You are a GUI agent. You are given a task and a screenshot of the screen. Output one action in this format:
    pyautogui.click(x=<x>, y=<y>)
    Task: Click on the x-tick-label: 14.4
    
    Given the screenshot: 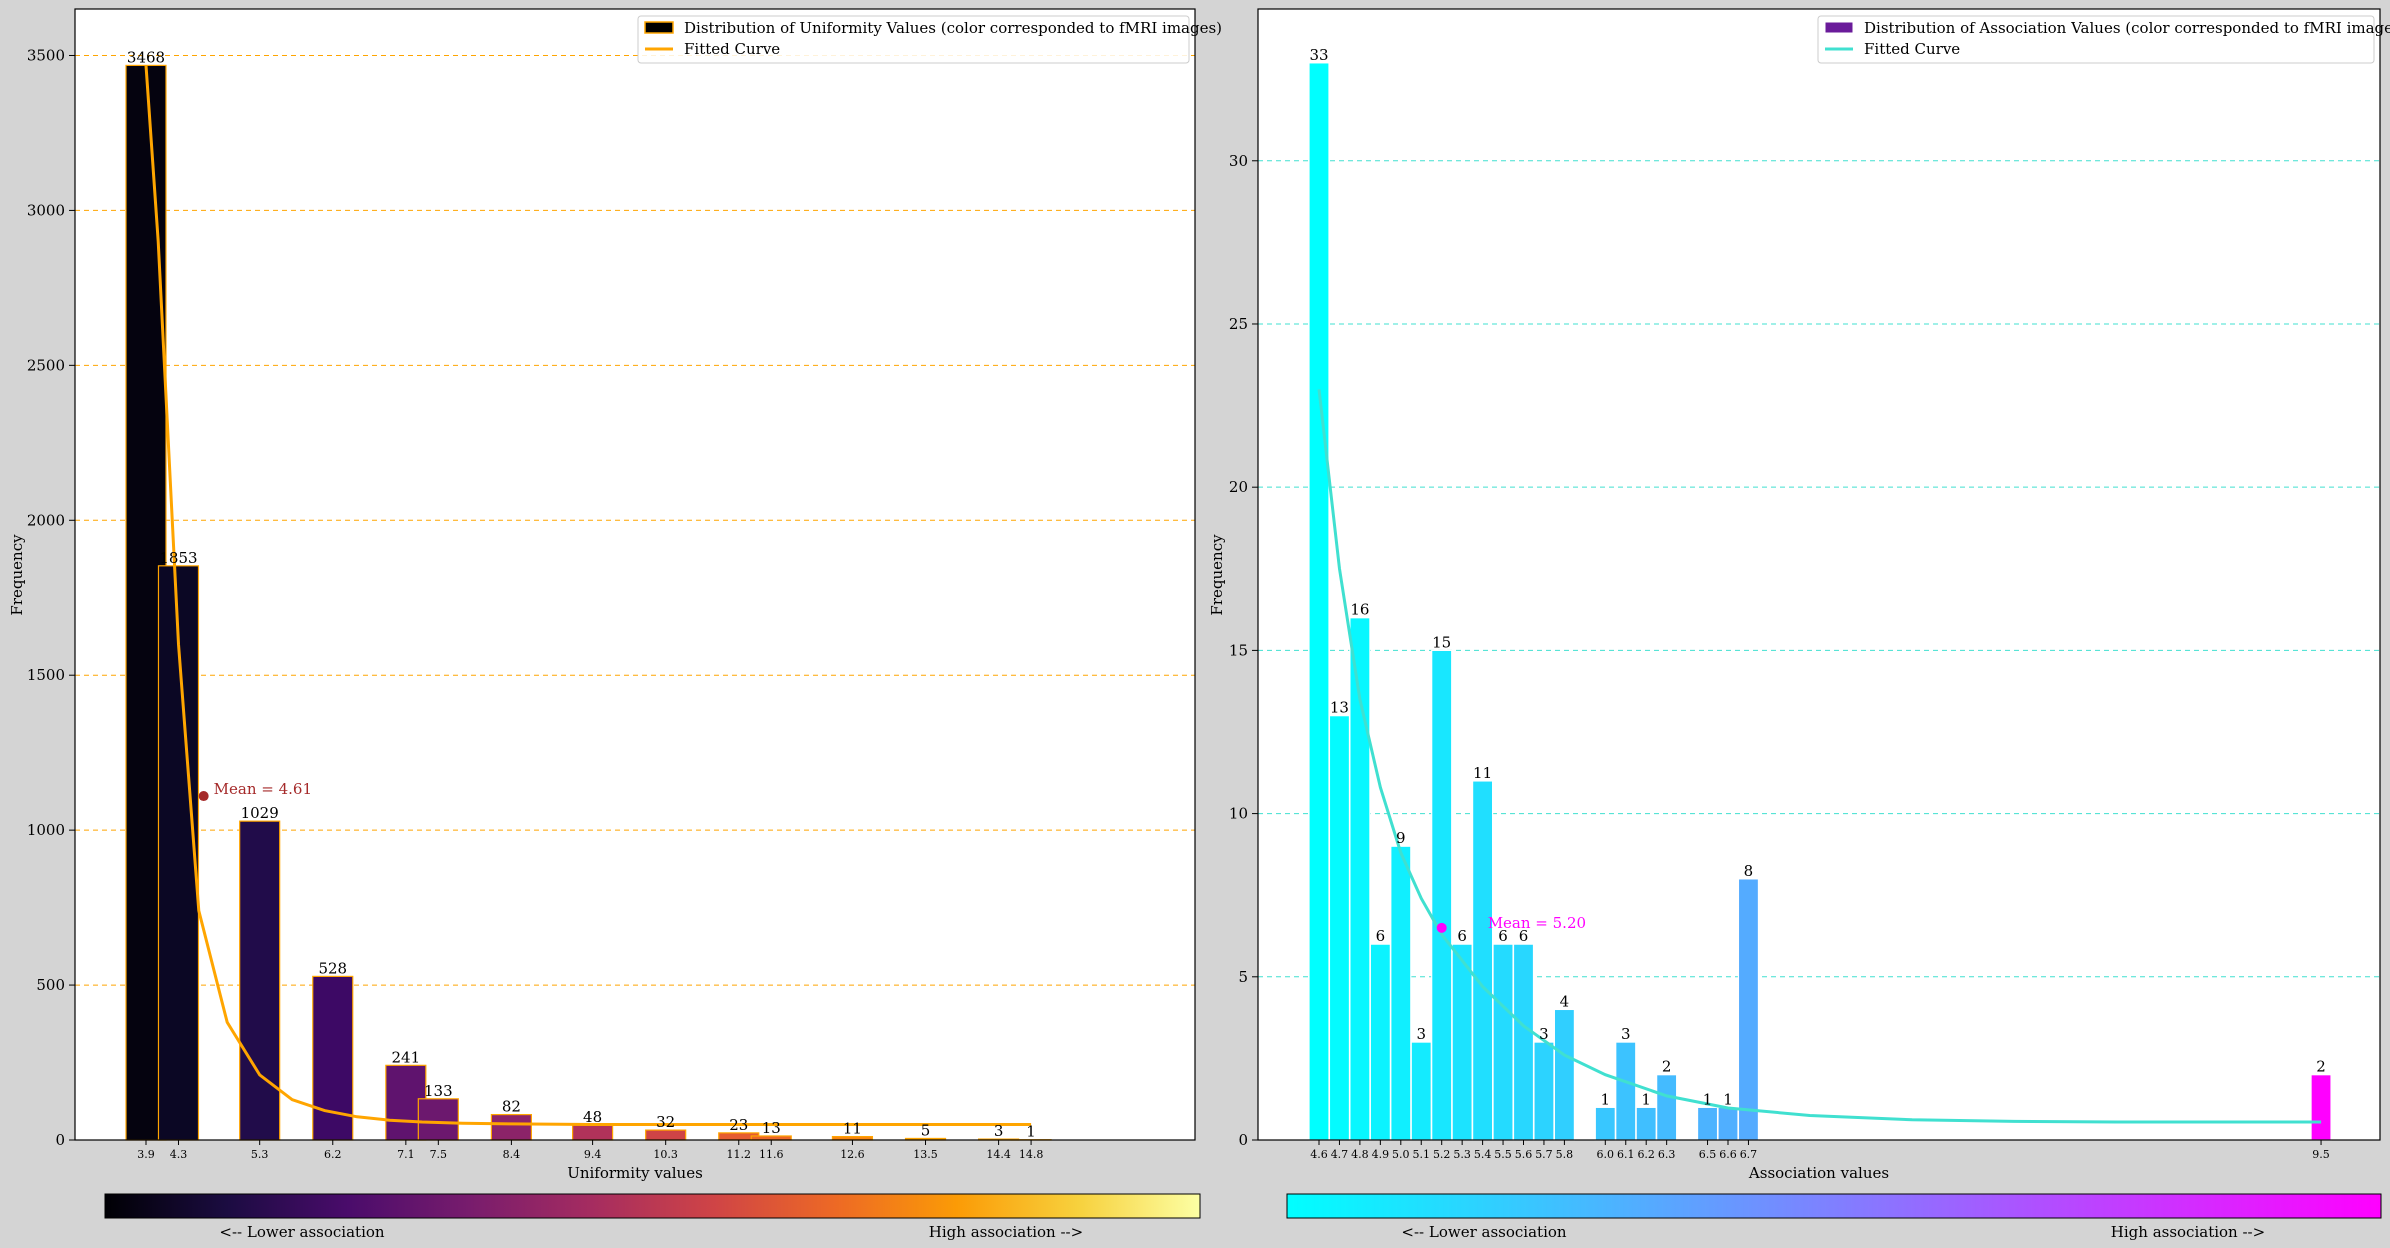 What is the action you would take?
    pyautogui.click(x=998, y=1154)
    